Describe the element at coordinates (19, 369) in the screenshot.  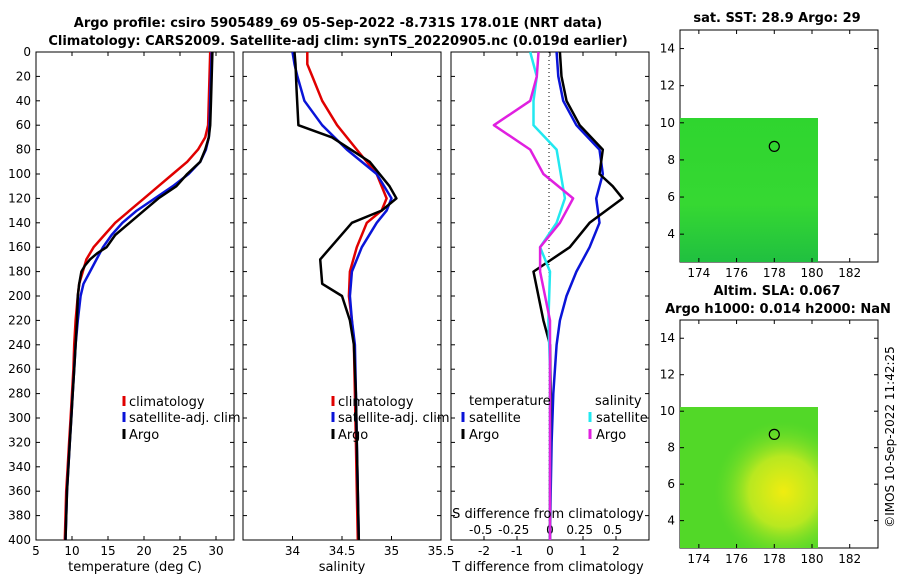
I see `depth-tick-label: 260` at that location.